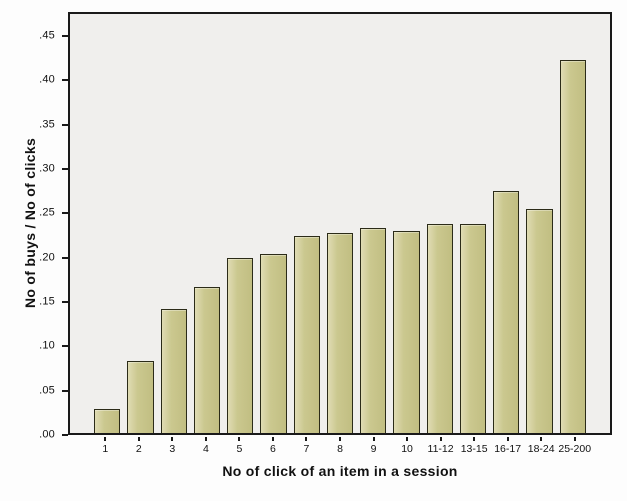 This screenshot has width=627, height=501. What do you see at coordinates (373, 449) in the screenshot?
I see `x-tick-label: 9` at bounding box center [373, 449].